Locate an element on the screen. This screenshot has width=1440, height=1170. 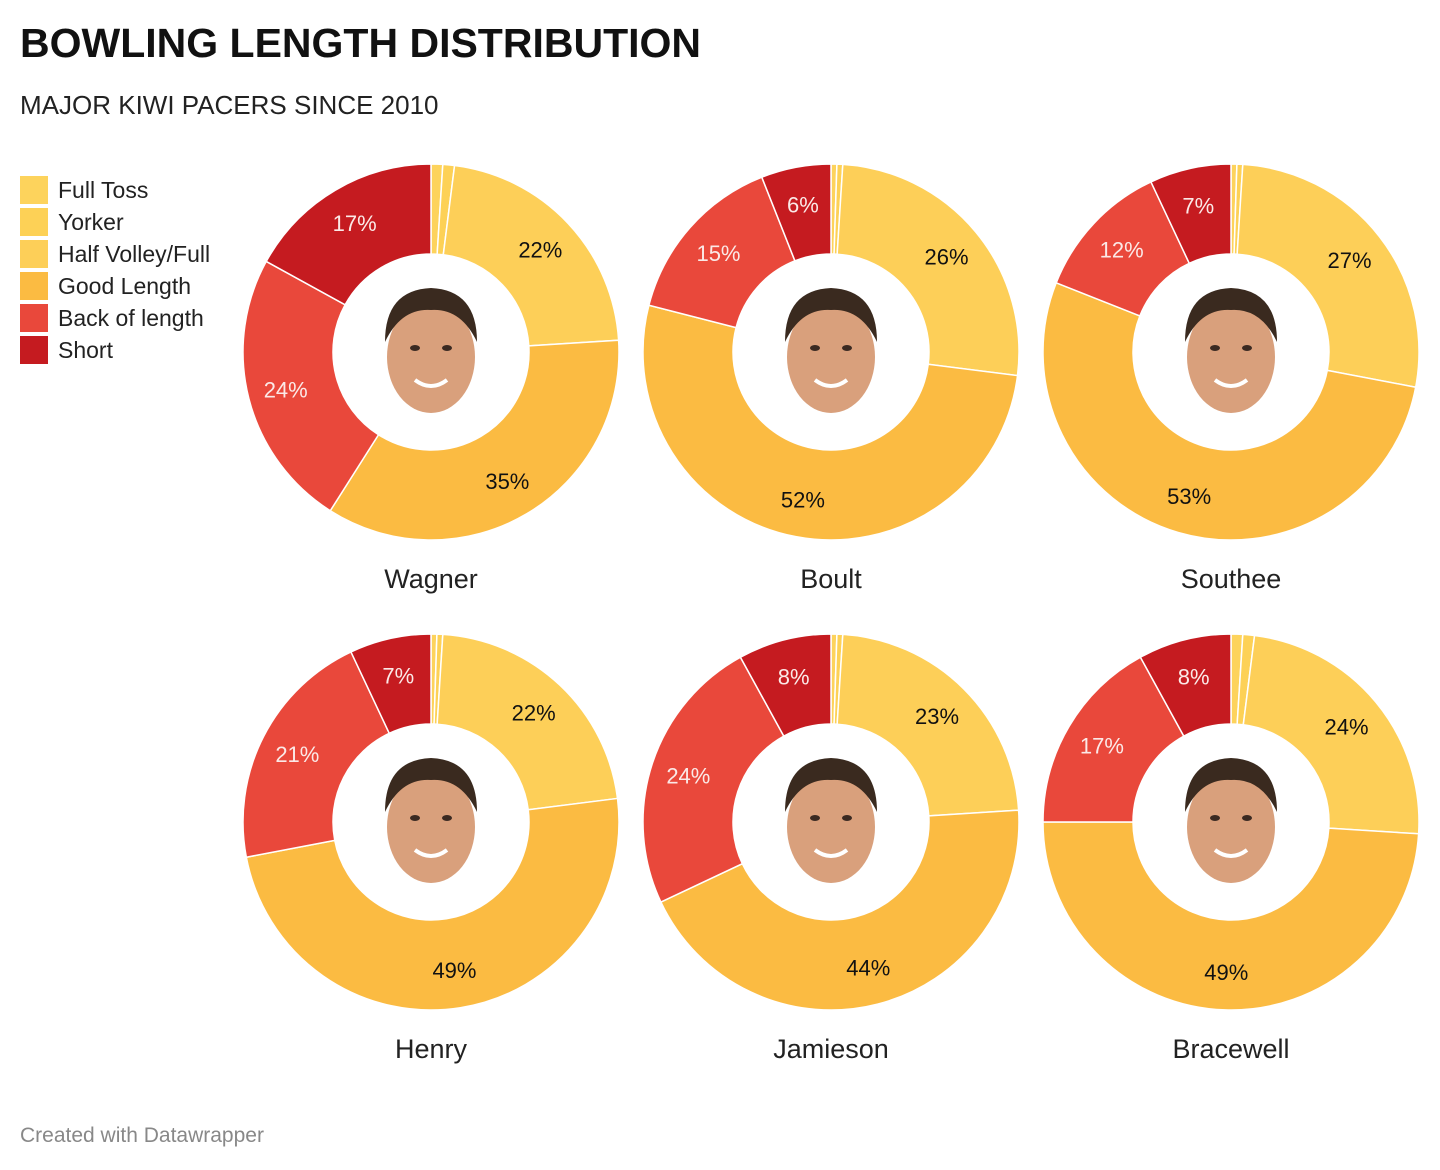
legend-item-short: Short is located at coordinates (115, 350).